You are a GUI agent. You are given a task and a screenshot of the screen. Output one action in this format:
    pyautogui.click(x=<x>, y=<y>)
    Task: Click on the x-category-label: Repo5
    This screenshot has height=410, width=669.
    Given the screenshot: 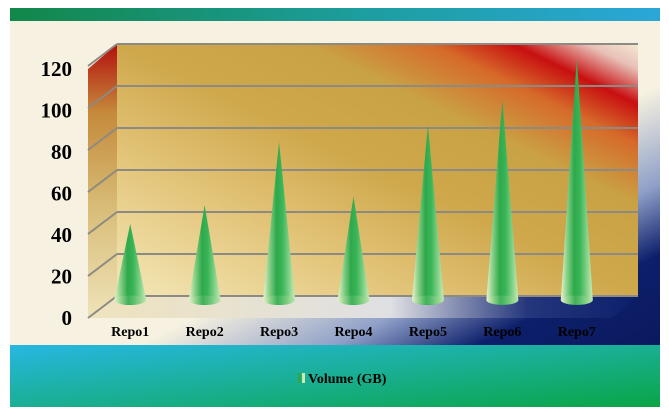 What is the action you would take?
    pyautogui.click(x=428, y=332)
    